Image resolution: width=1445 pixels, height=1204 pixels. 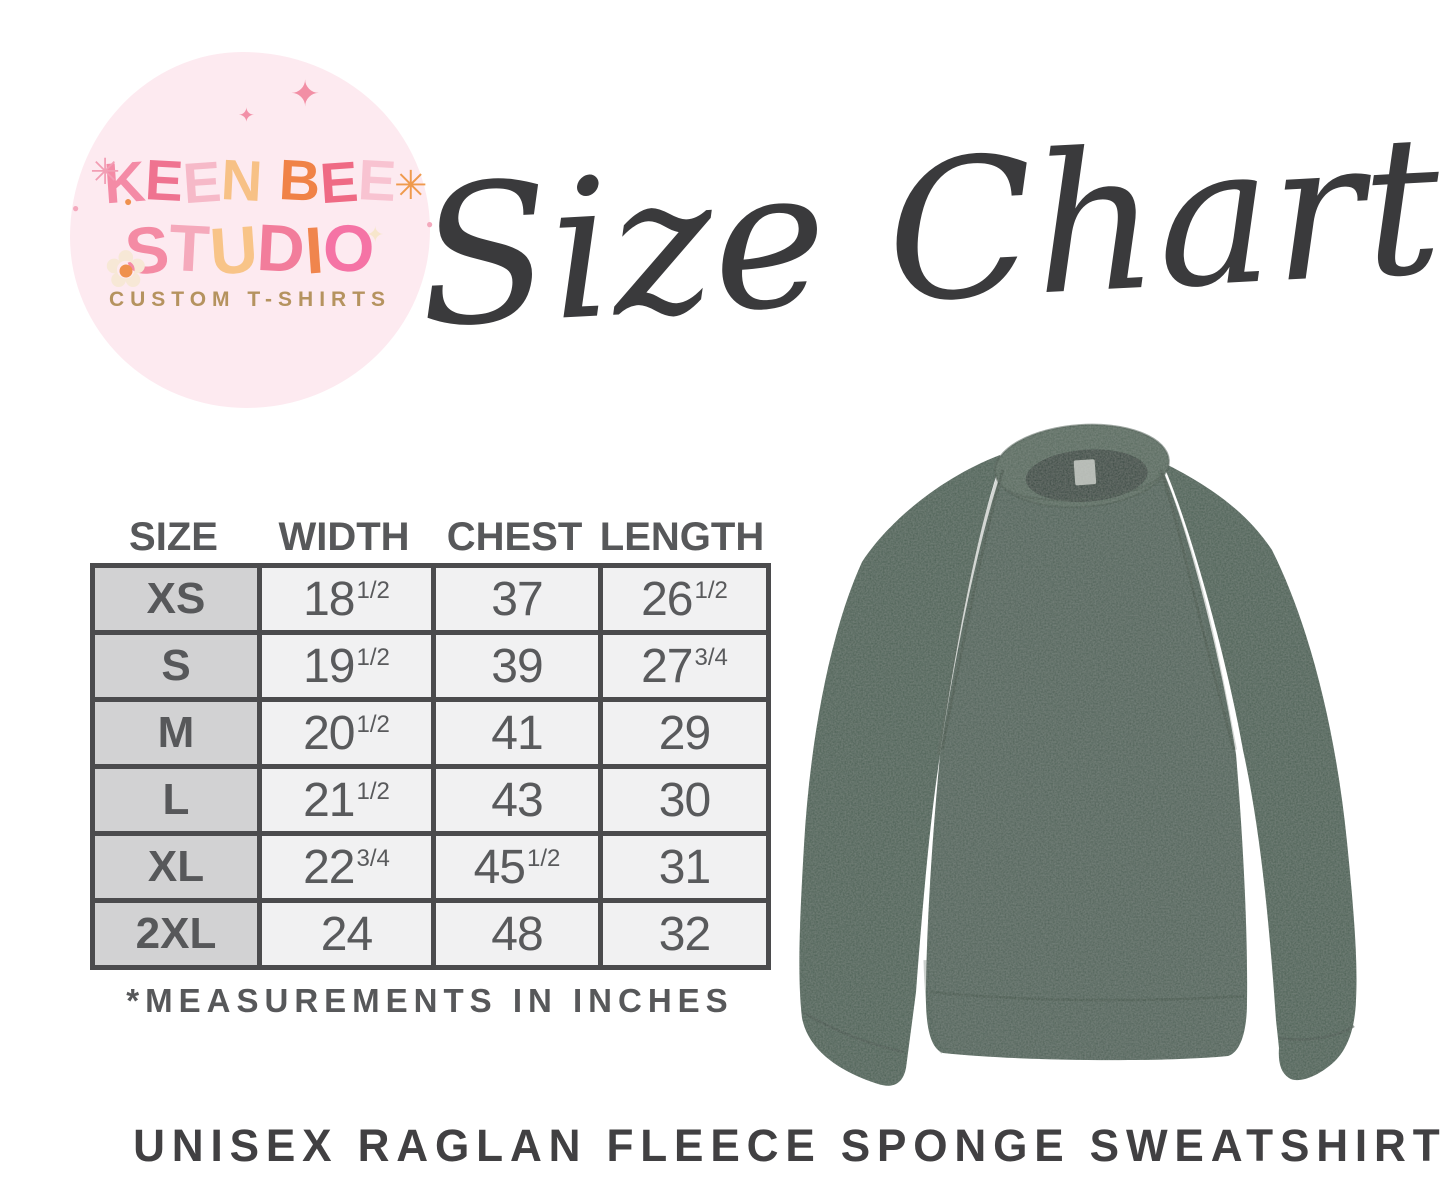 I want to click on measurement-cell: 32, so click(x=684, y=934).